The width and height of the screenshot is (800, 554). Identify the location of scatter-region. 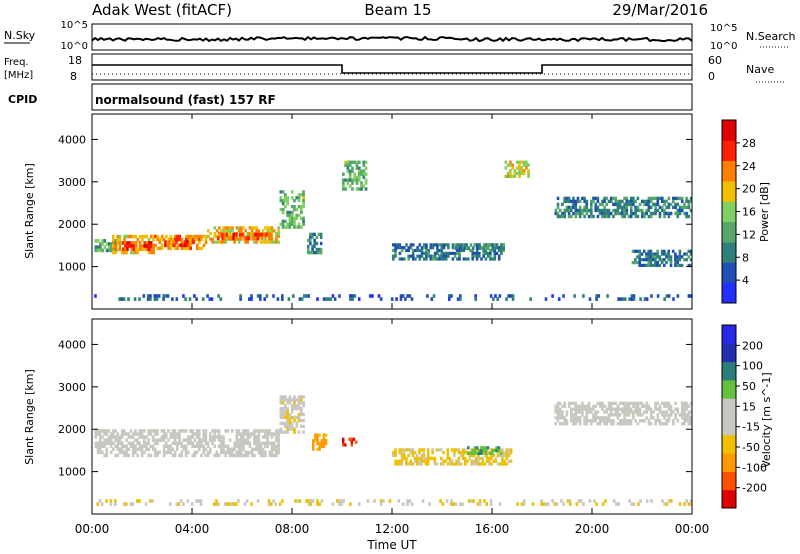
(394, 502).